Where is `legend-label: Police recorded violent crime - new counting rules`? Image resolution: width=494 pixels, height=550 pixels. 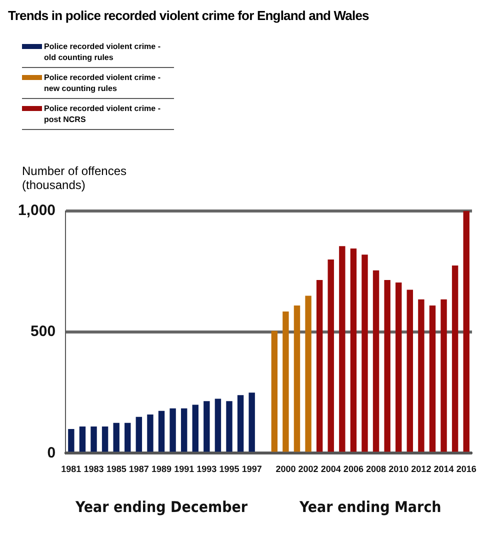 legend-label: Police recorded violent crime - new counting rules is located at coordinates (103, 83).